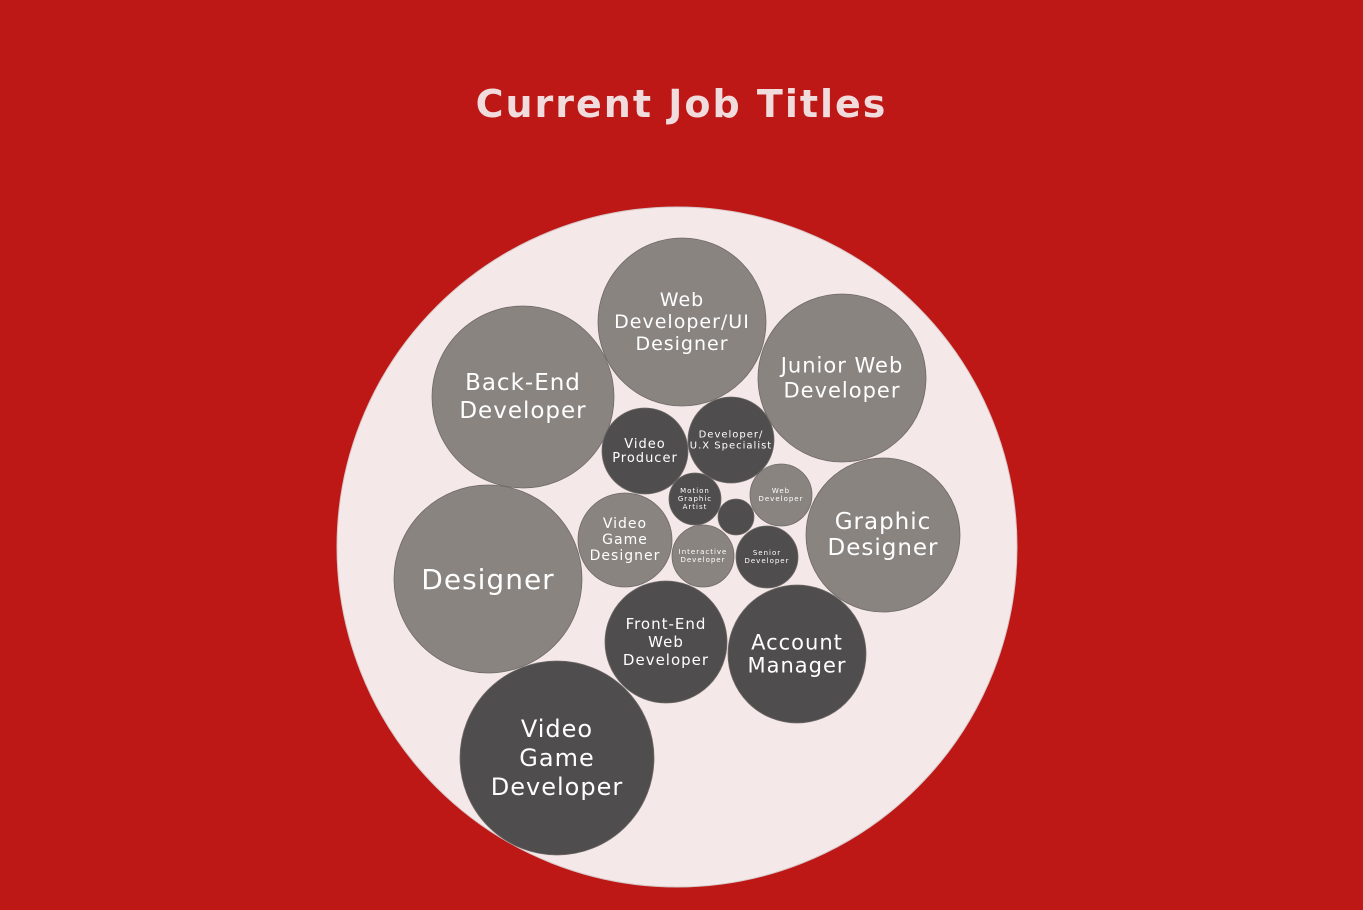 Image resolution: width=1363 pixels, height=910 pixels. I want to click on bubble-label-web-developer-ui-designer: Web Developer/UI Designer, so click(682, 322).